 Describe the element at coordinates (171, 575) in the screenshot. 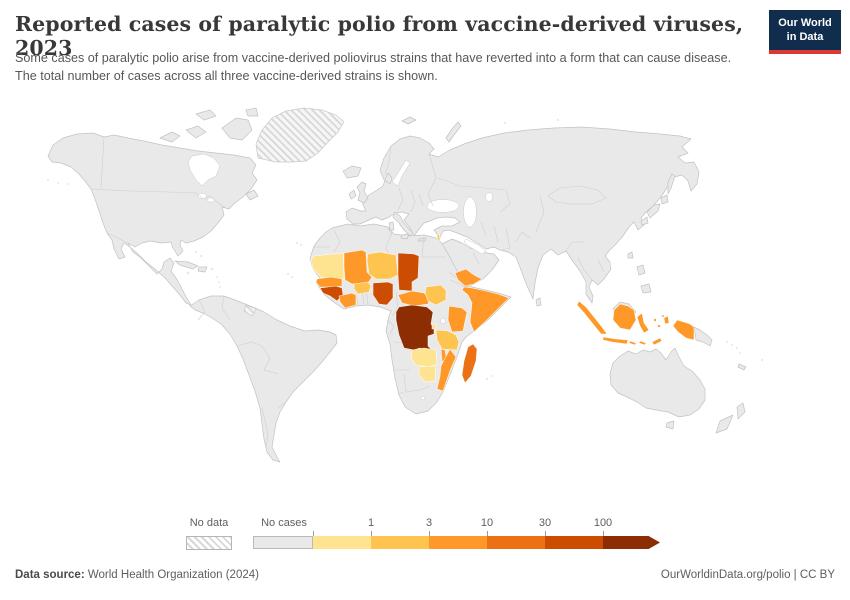

I see `data-source-text: World Health Organization (2024)` at that location.